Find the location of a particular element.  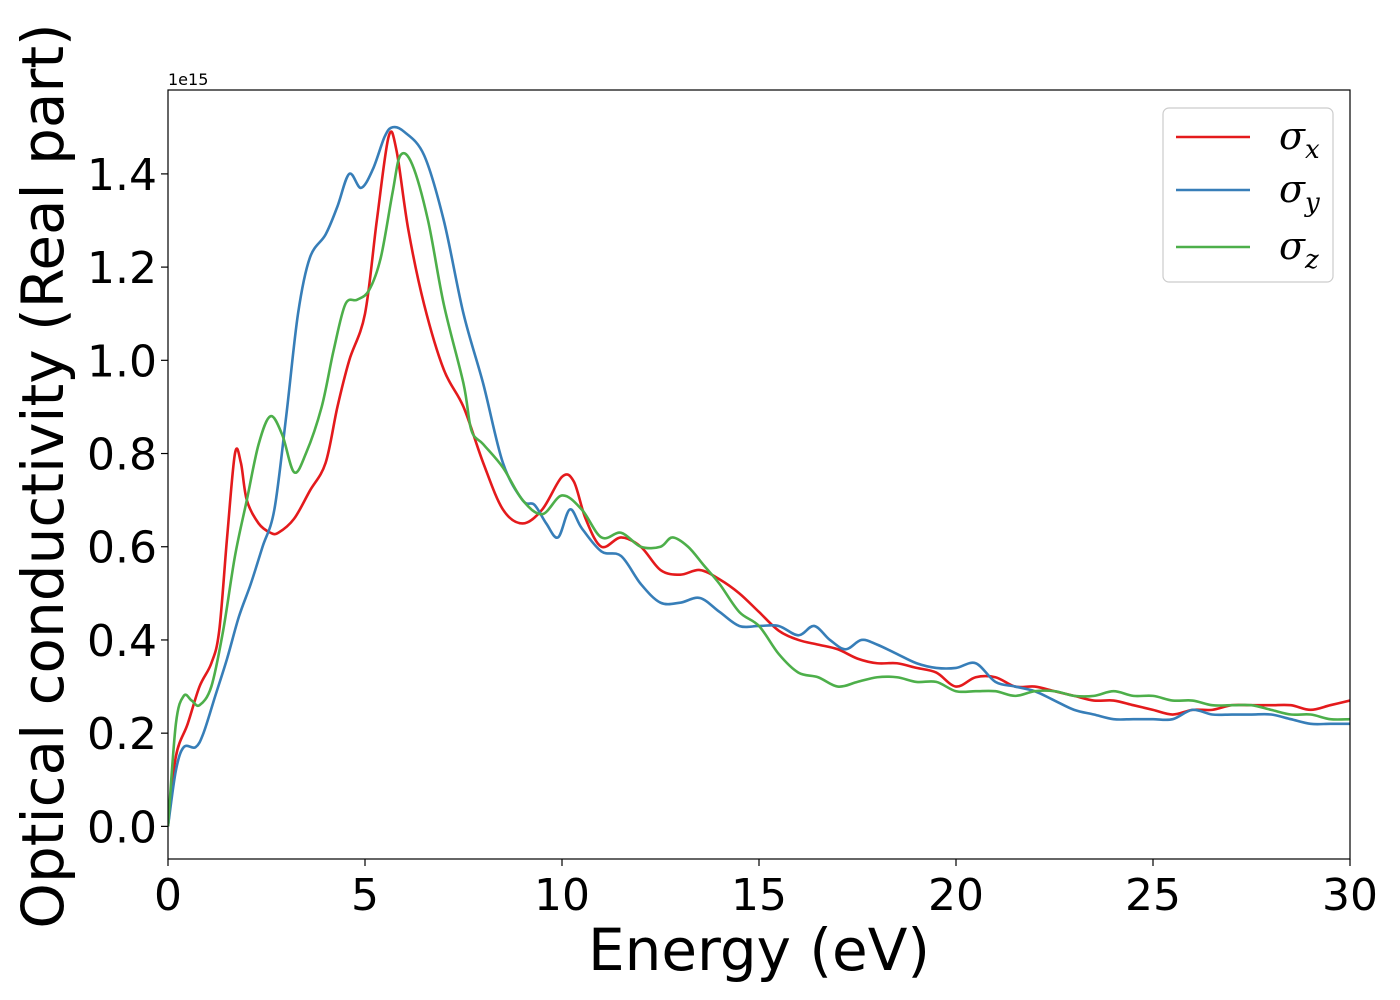

x-tick-label: 30 is located at coordinates (1350, 895).